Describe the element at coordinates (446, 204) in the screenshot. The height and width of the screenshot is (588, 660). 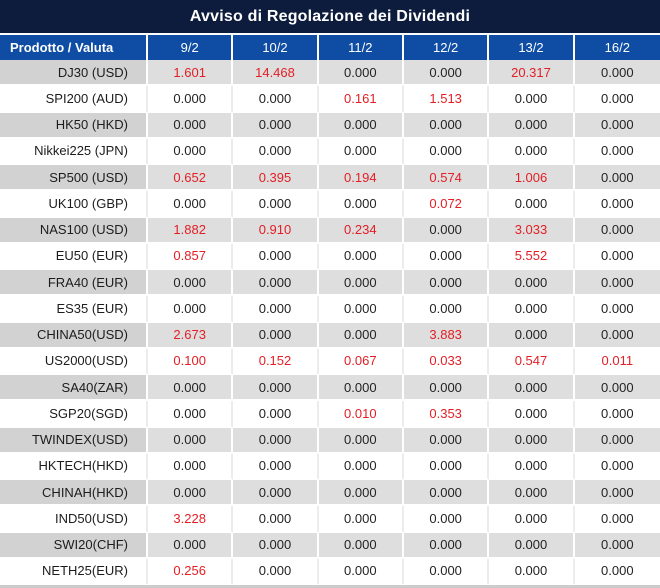
I see `dividend-value-cell: 0.072` at that location.